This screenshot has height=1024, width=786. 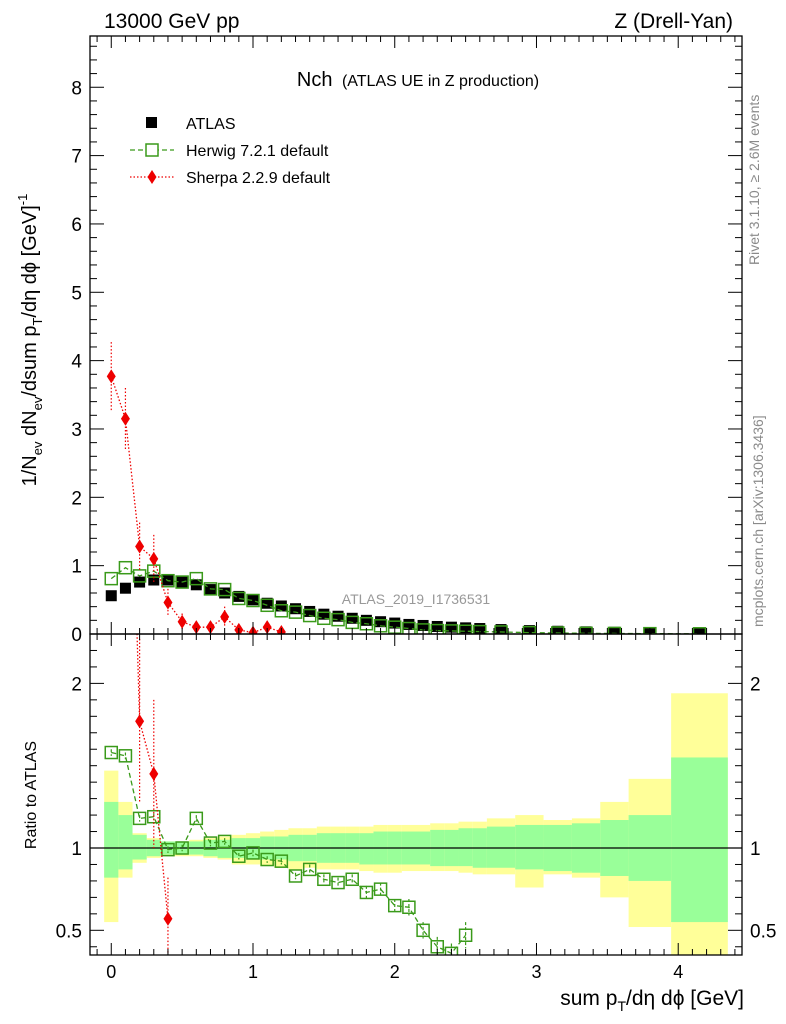 What do you see at coordinates (755, 684) in the screenshot?
I see `ratio-y-tick-label-right: 2` at bounding box center [755, 684].